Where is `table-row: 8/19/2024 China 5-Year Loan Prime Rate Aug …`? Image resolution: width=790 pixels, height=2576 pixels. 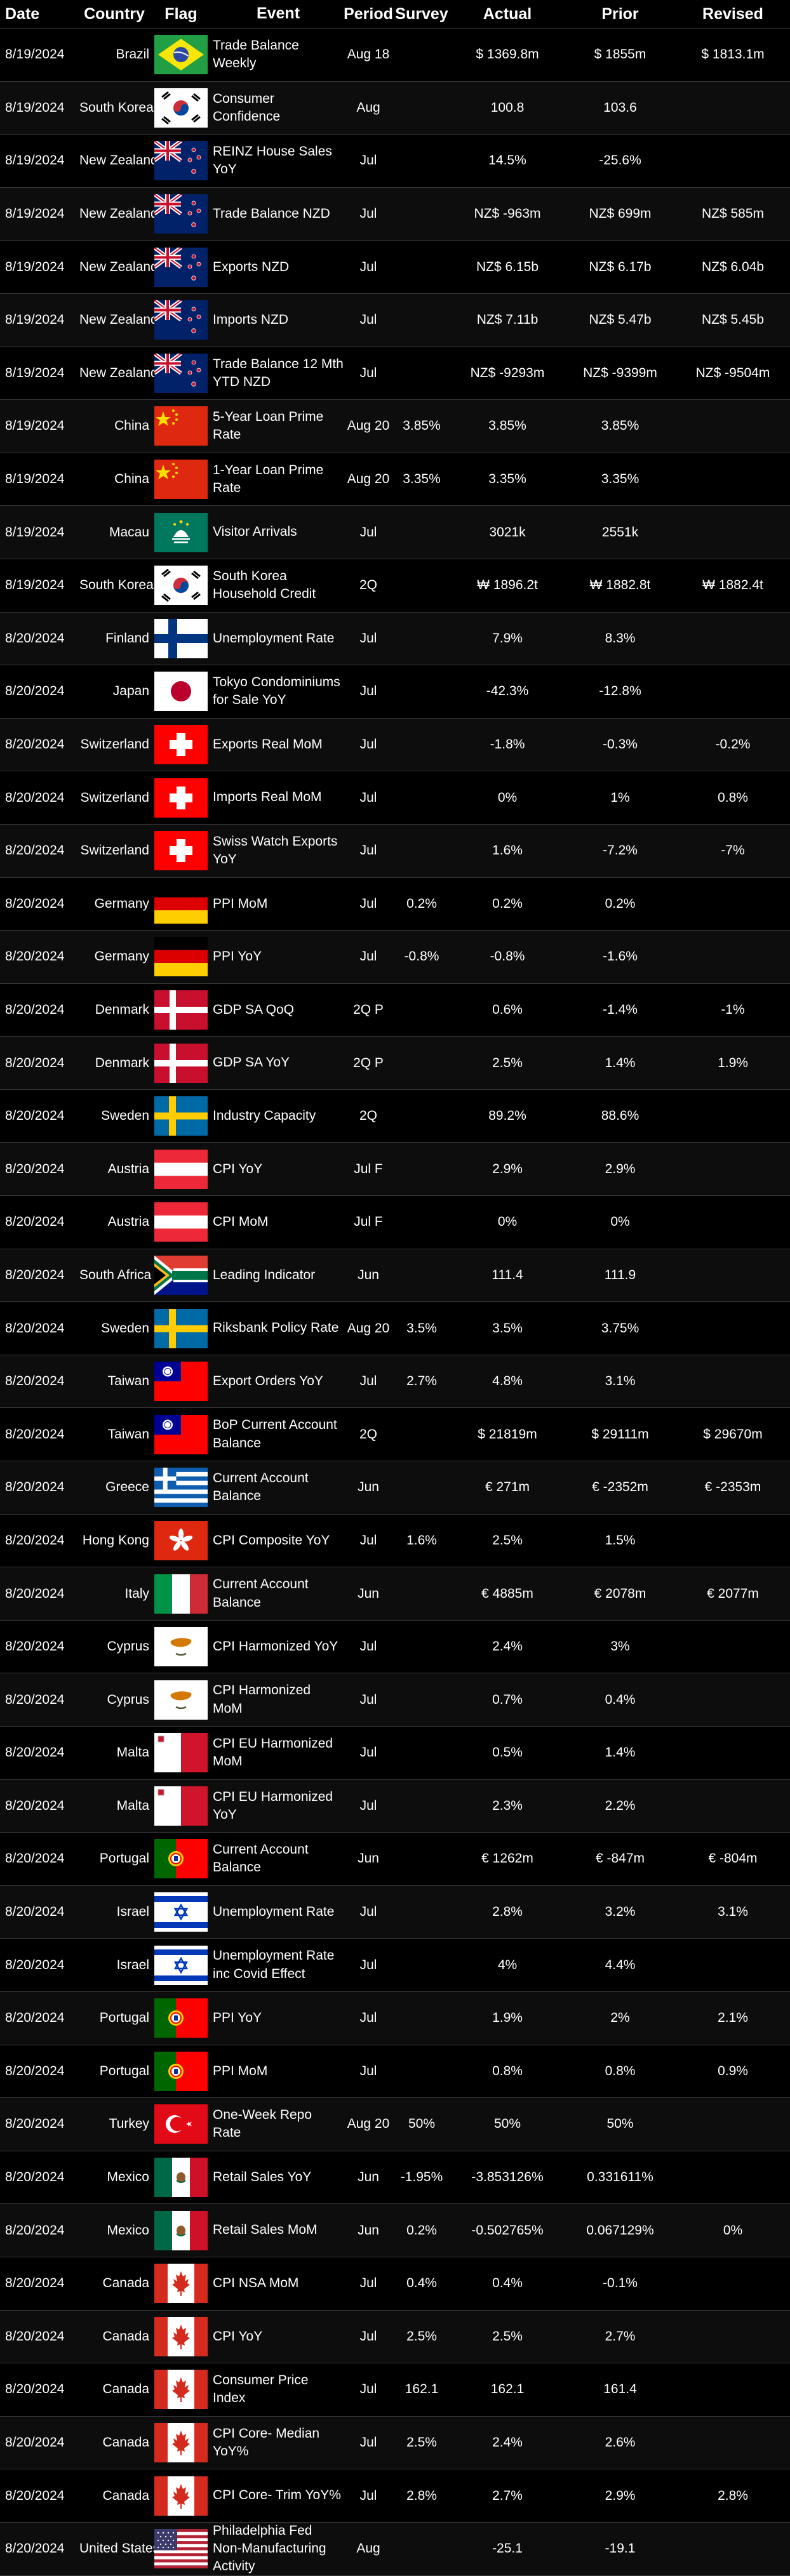 table-row: 8/19/2024 China 5-Year Loan Prime Rate Aug … is located at coordinates (395, 426).